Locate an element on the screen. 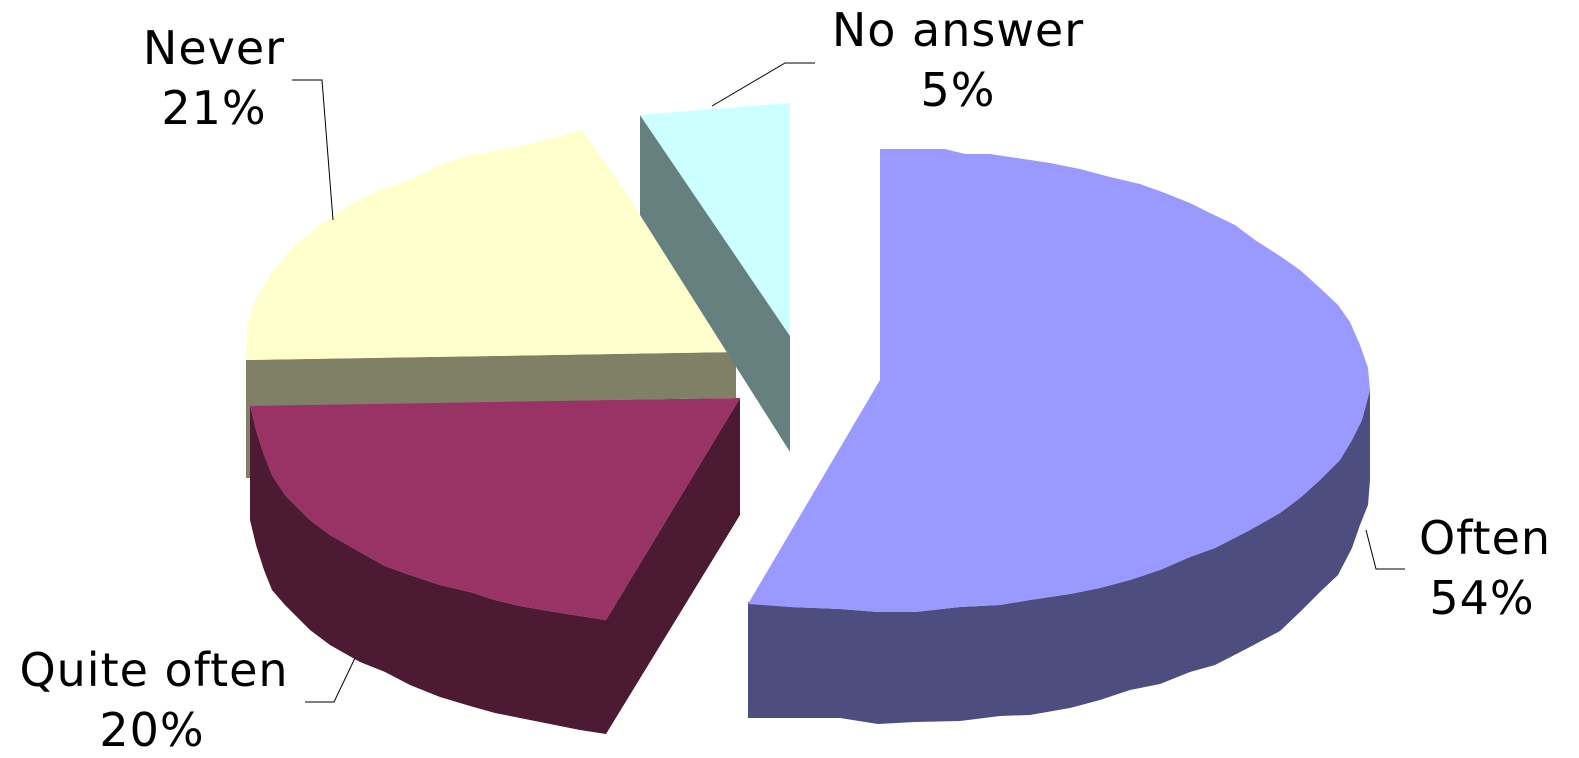 This screenshot has height=758, width=1579. slice-no-answer-side is located at coordinates (715, 283).